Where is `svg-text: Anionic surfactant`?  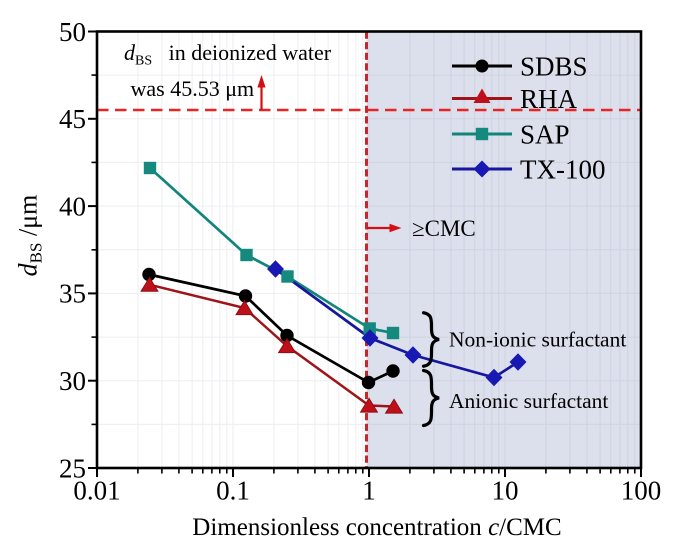
svg-text: Anionic surfactant is located at coordinates (528, 401).